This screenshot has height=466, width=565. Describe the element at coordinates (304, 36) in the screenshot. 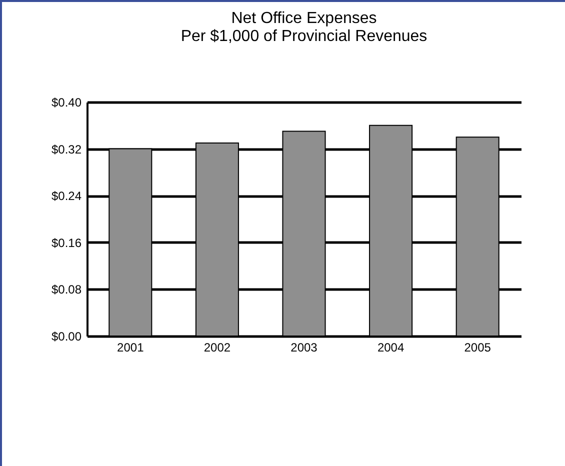

I see `chart-subtitle: Per $1,000 of Provincial Revenues` at that location.